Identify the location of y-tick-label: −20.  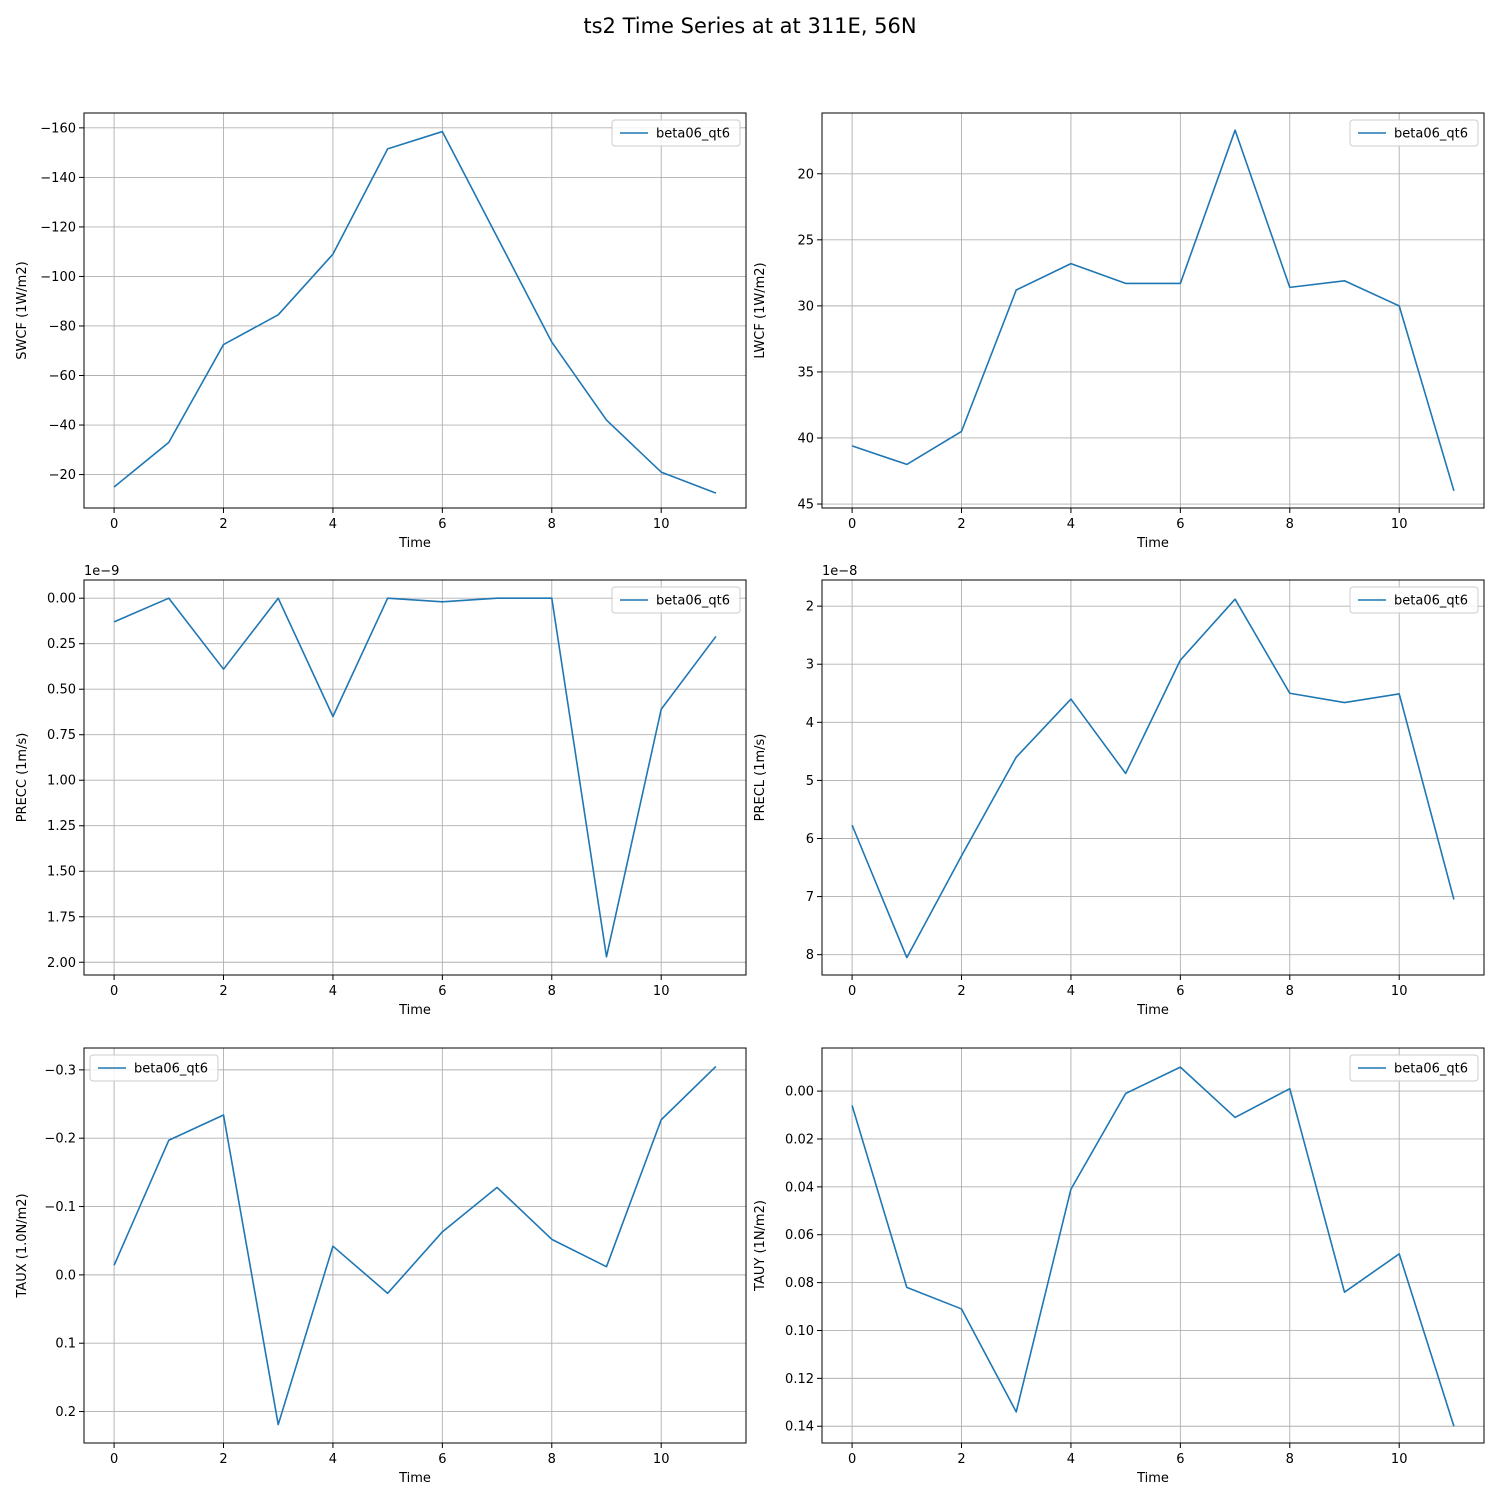
(62, 475).